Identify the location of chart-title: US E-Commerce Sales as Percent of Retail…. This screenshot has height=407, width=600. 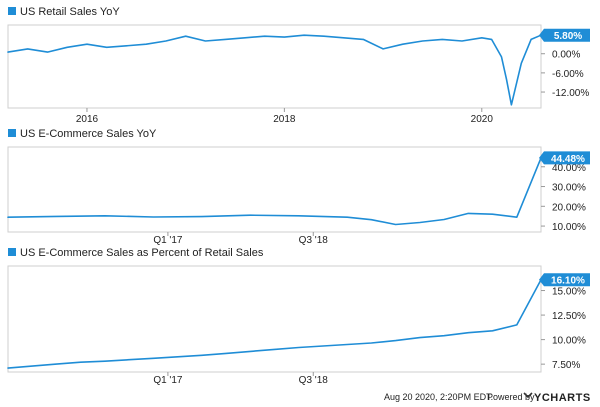
(142, 253).